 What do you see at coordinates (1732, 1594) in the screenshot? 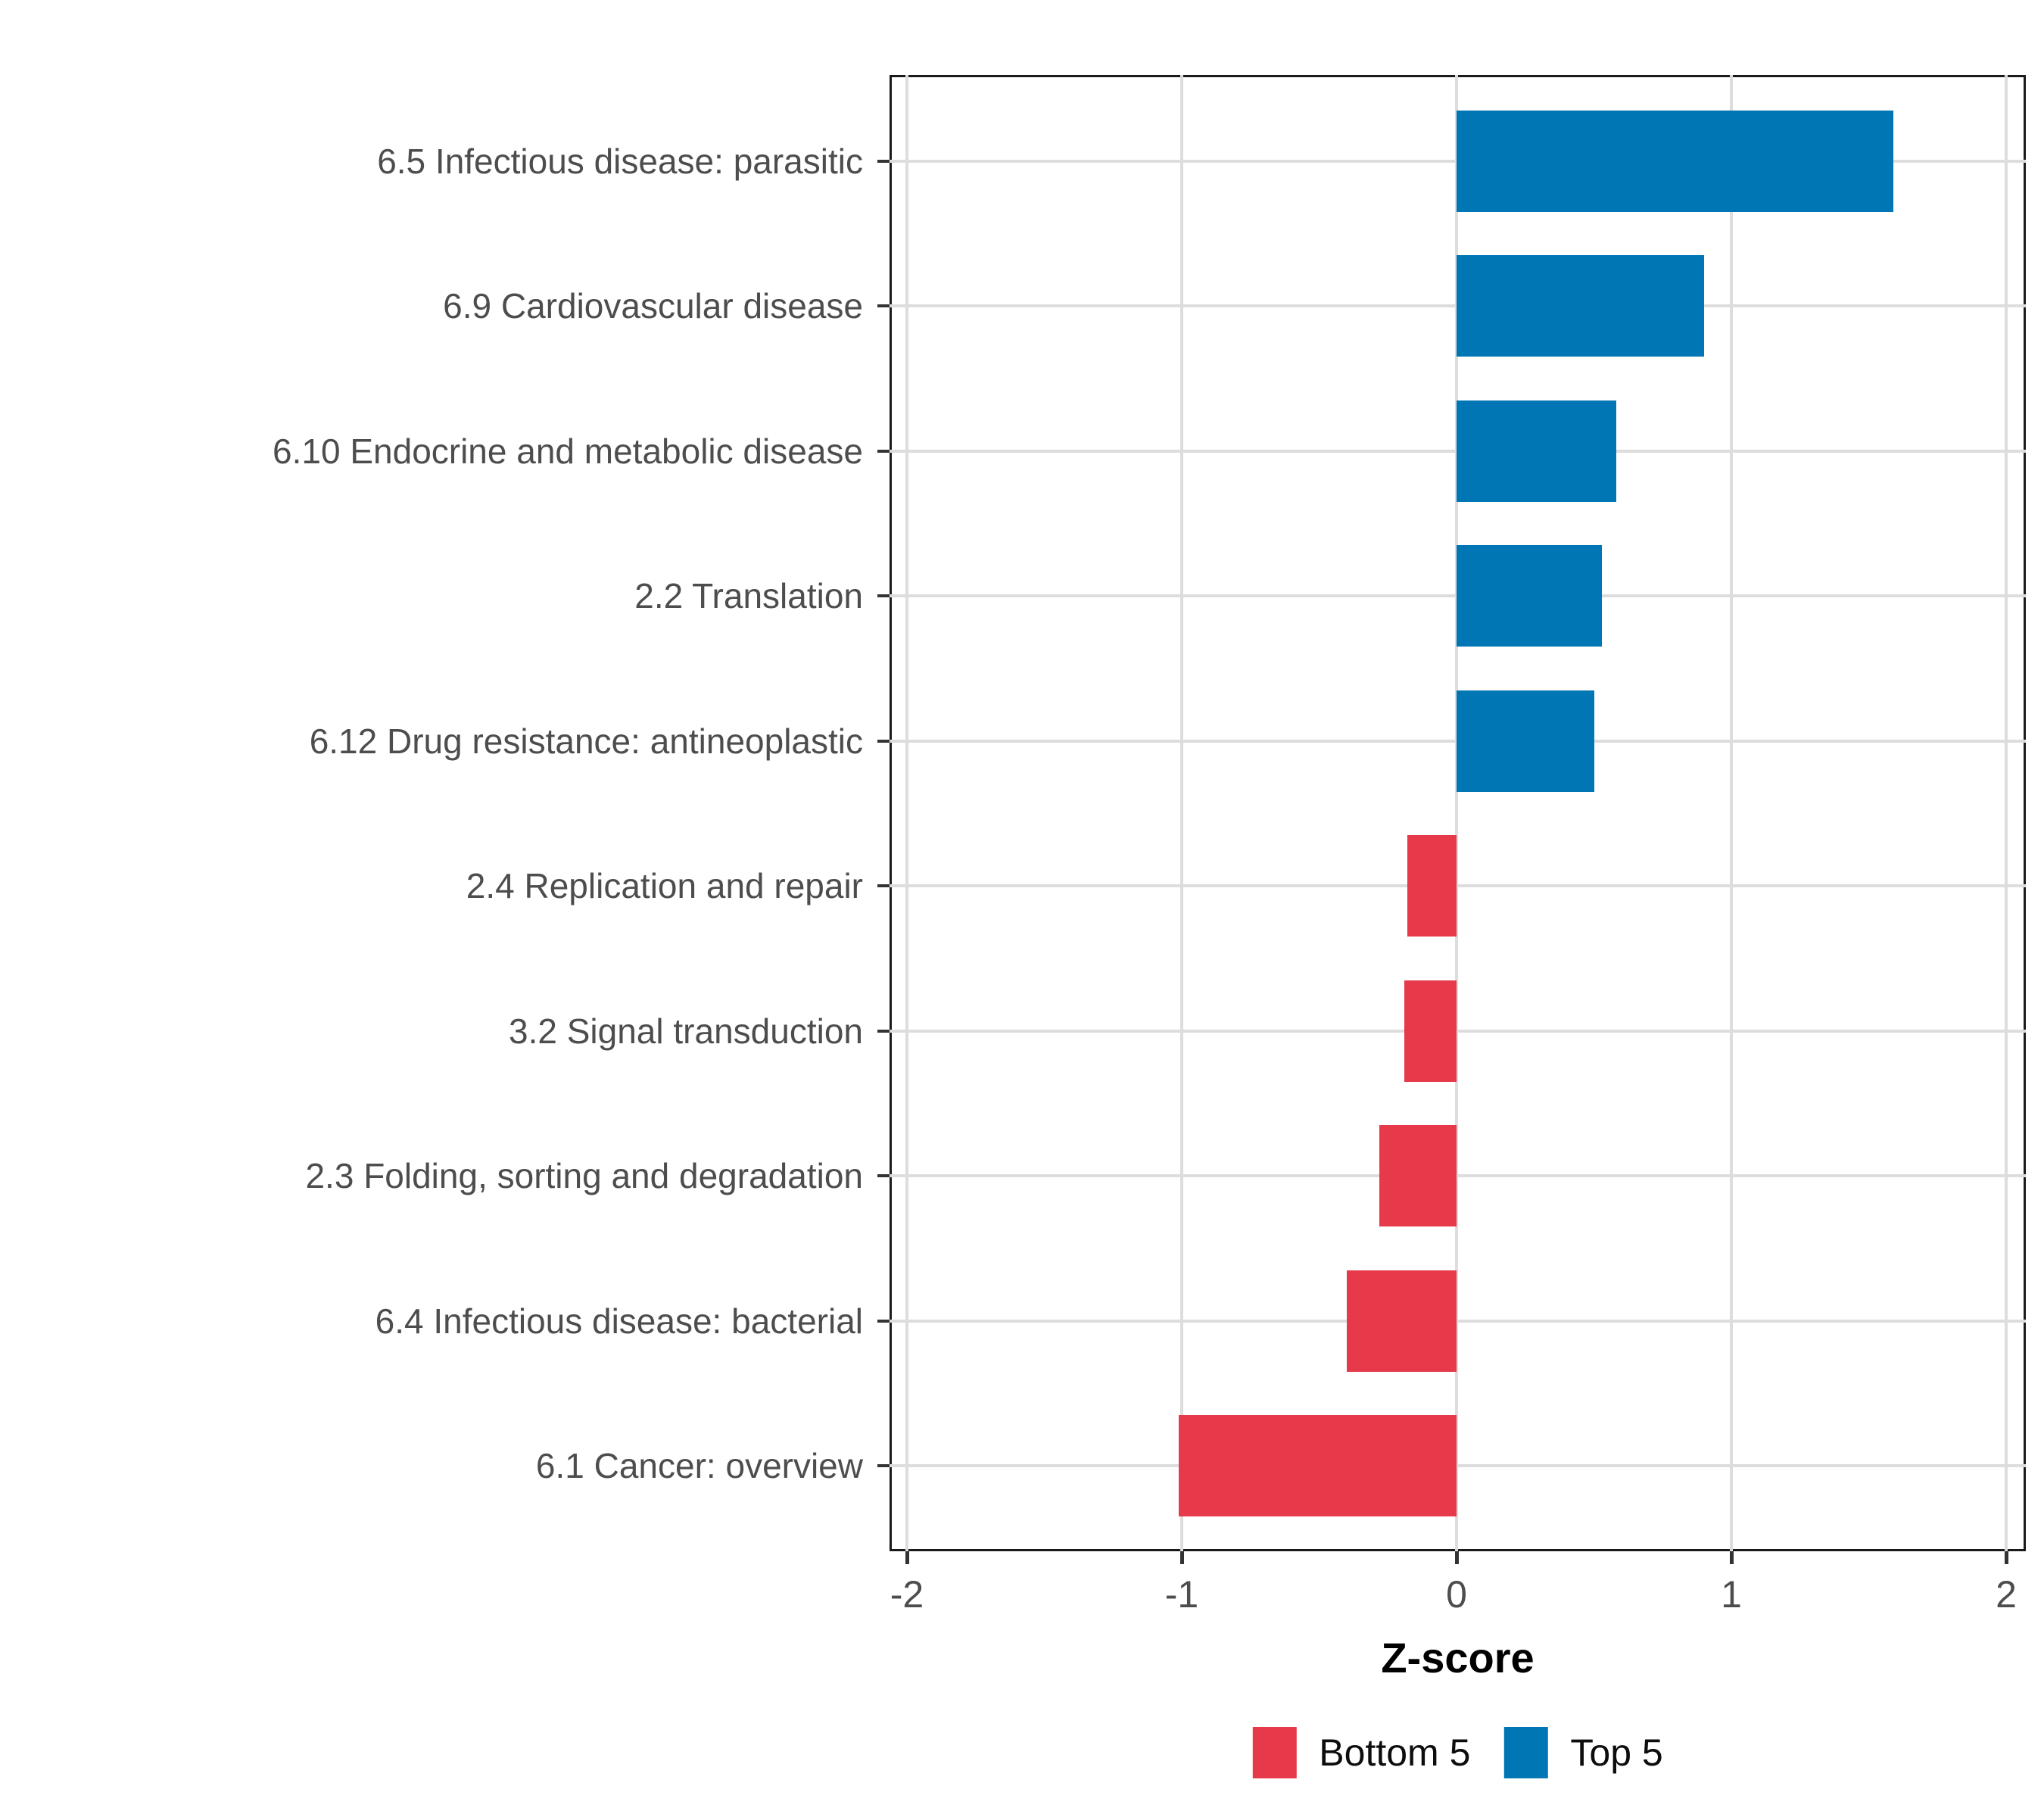
I see `x-axis-tick-label: 1` at bounding box center [1732, 1594].